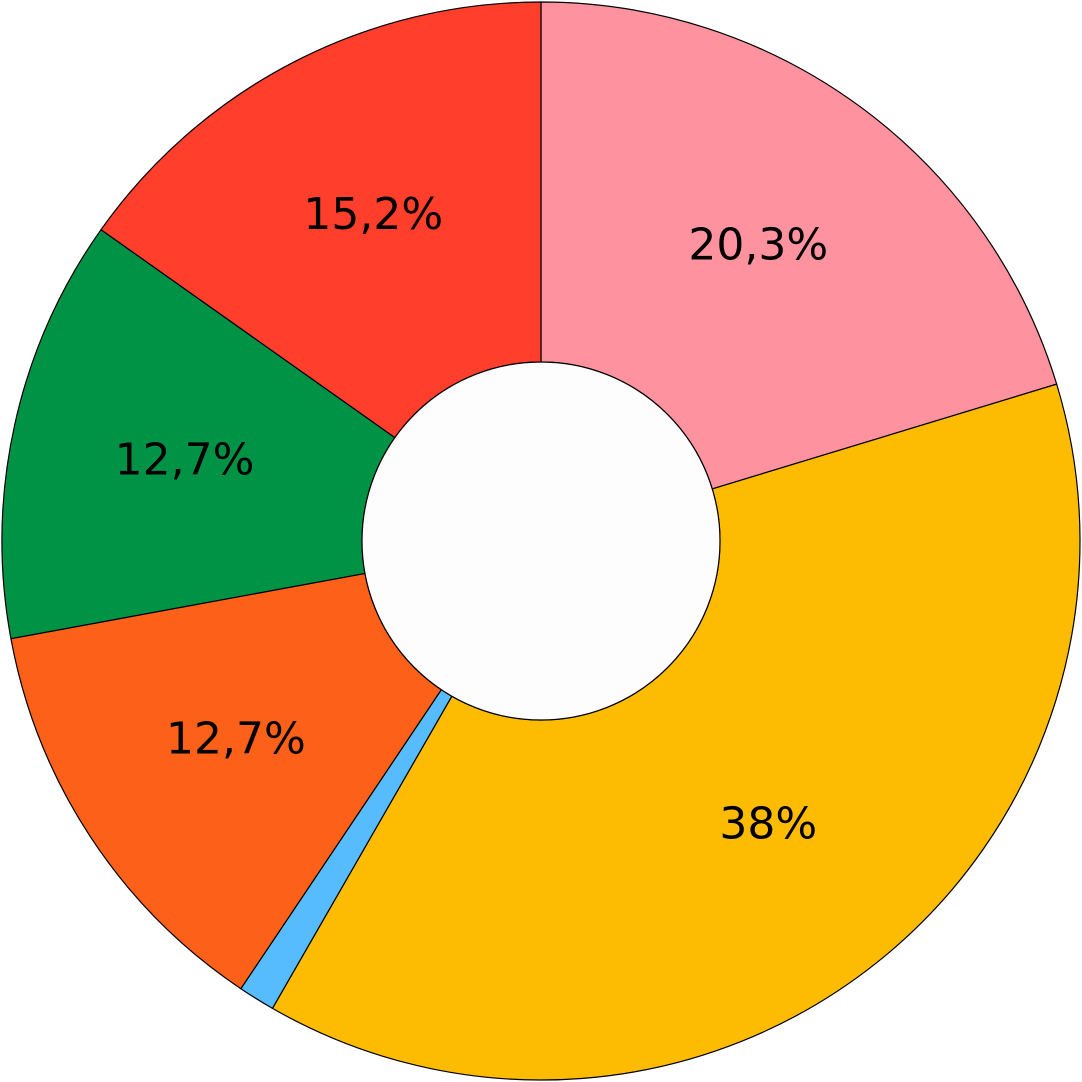 The height and width of the screenshot is (1082, 1082). I want to click on donut-hole, so click(541, 541).